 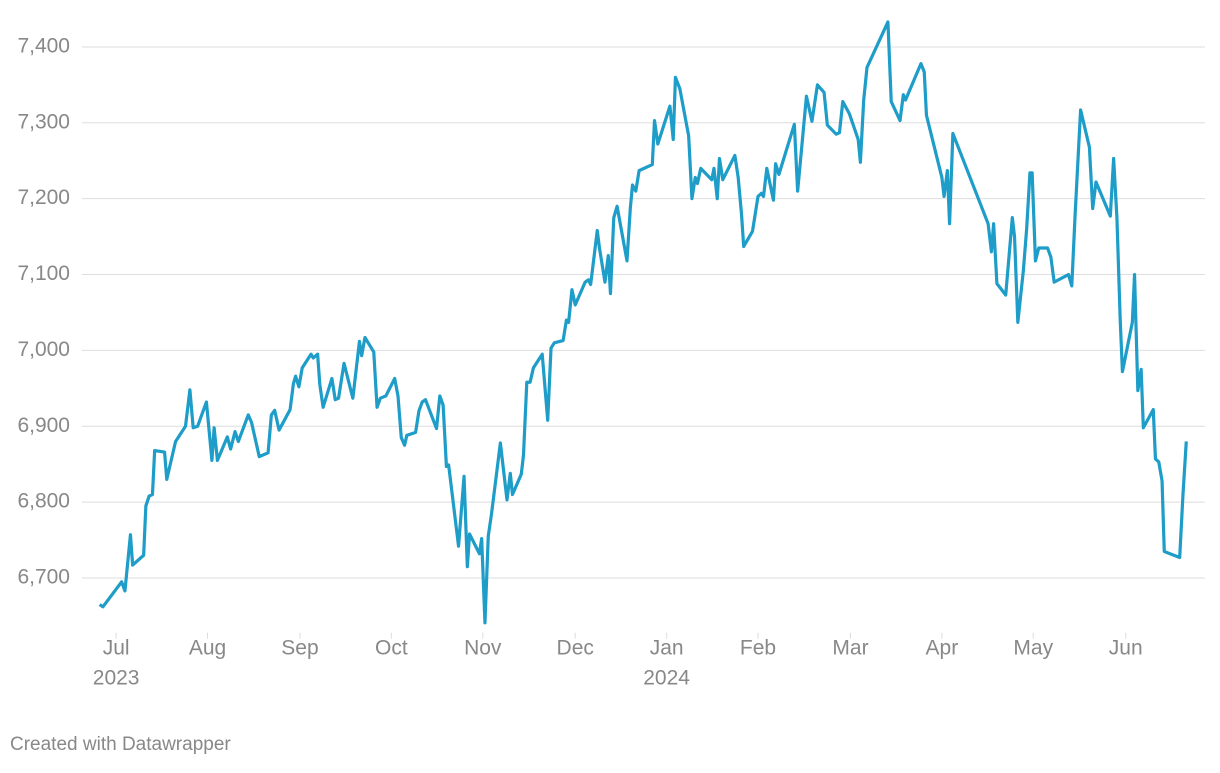 What do you see at coordinates (207, 648) in the screenshot?
I see `x-tick-label: Aug` at bounding box center [207, 648].